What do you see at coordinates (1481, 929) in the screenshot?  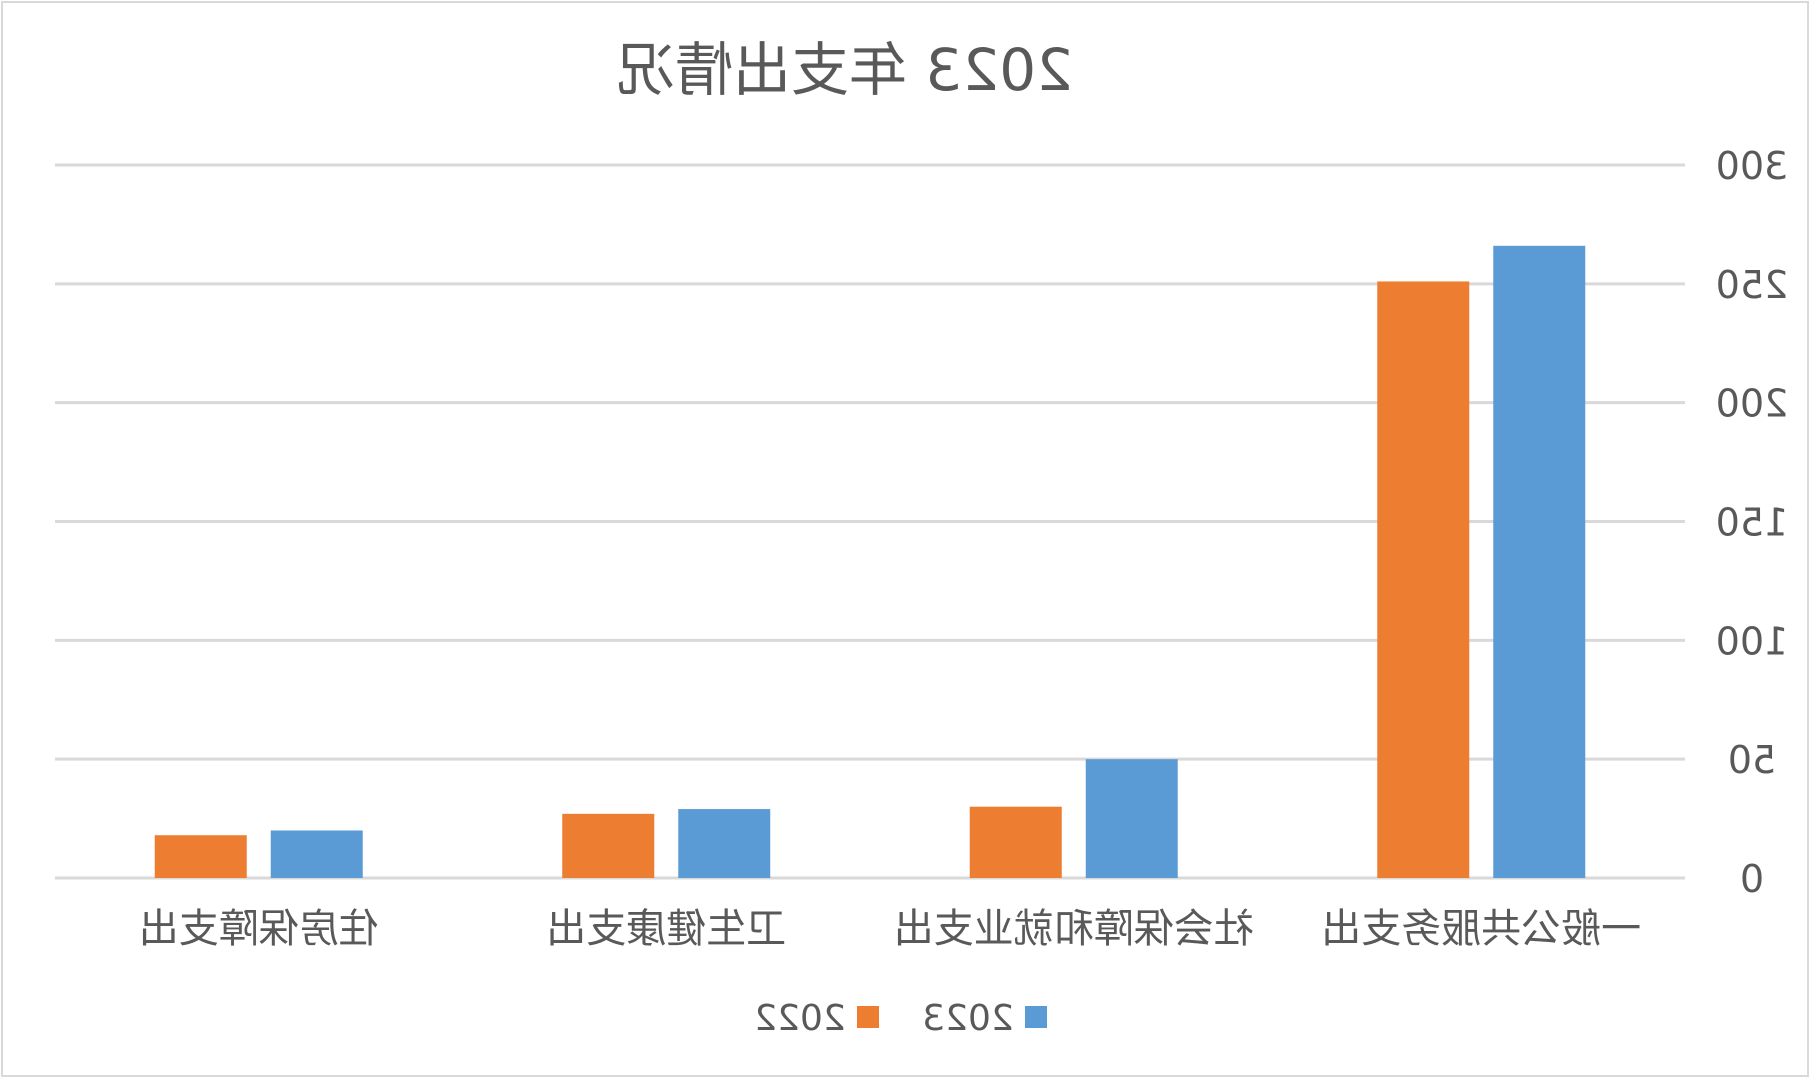 I see `category-label: 一般公共服务支出` at bounding box center [1481, 929].